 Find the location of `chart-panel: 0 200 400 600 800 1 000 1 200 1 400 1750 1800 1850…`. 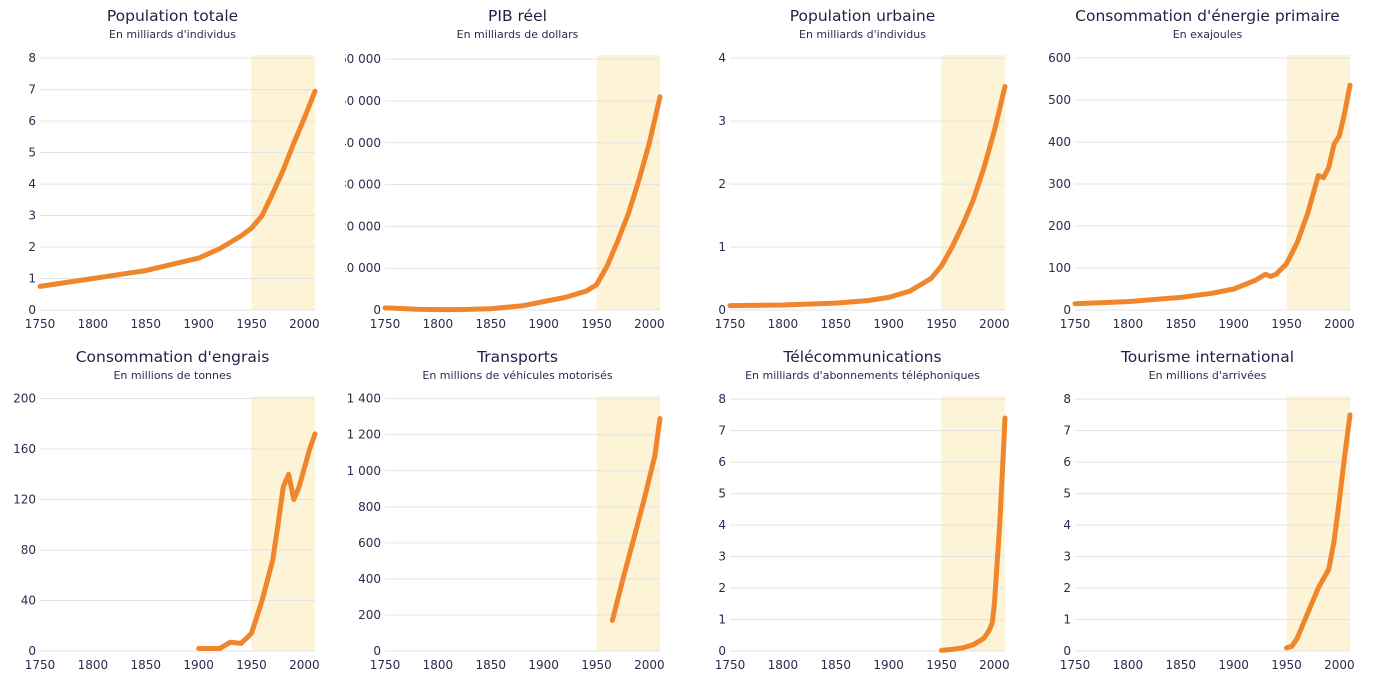

chart-panel: 0 200 400 600 800 1 000 1 200 1 400 1750 1800 1850… is located at coordinates (517, 511).